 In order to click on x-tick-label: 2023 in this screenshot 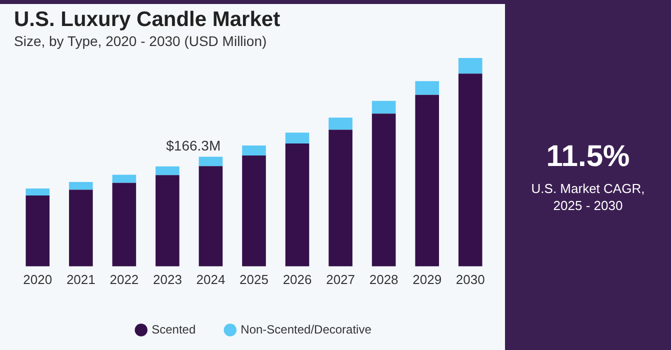, I will do `click(167, 279)`.